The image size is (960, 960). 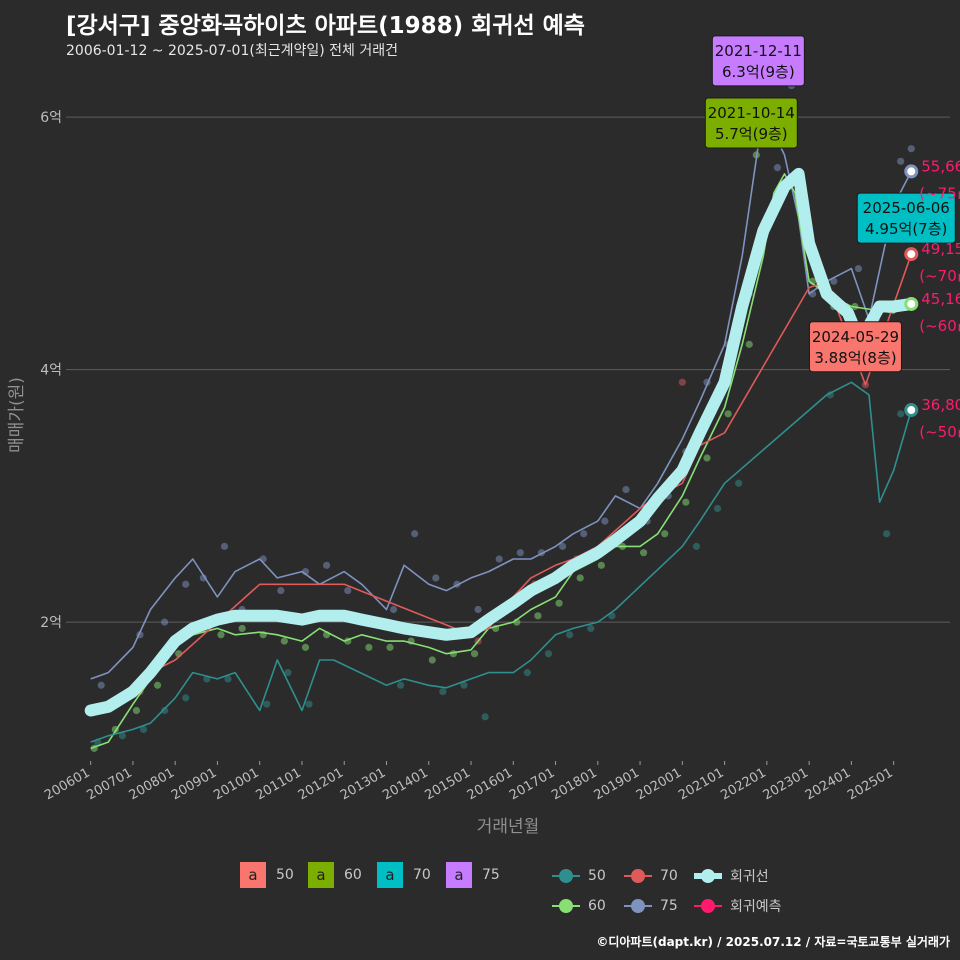 I want to click on x-tick-label: 201001, so click(x=236, y=784).